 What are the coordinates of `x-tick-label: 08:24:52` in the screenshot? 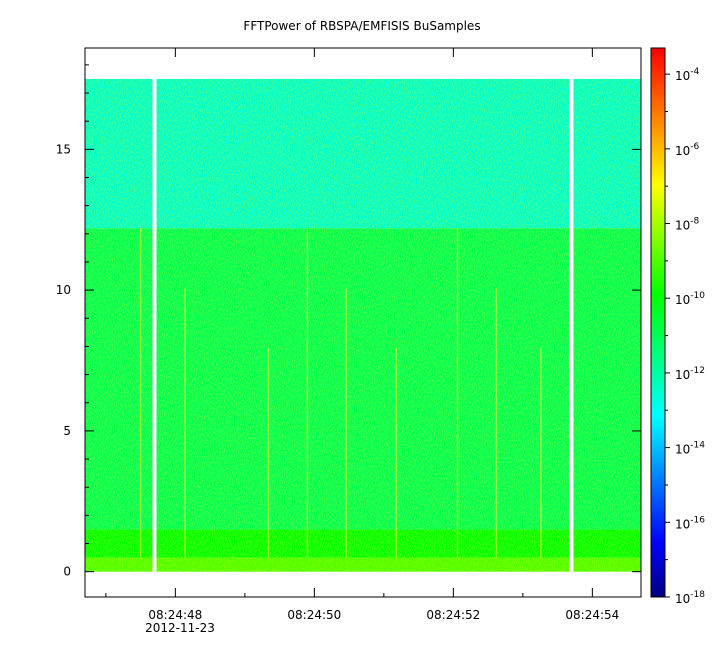 It's located at (453, 615).